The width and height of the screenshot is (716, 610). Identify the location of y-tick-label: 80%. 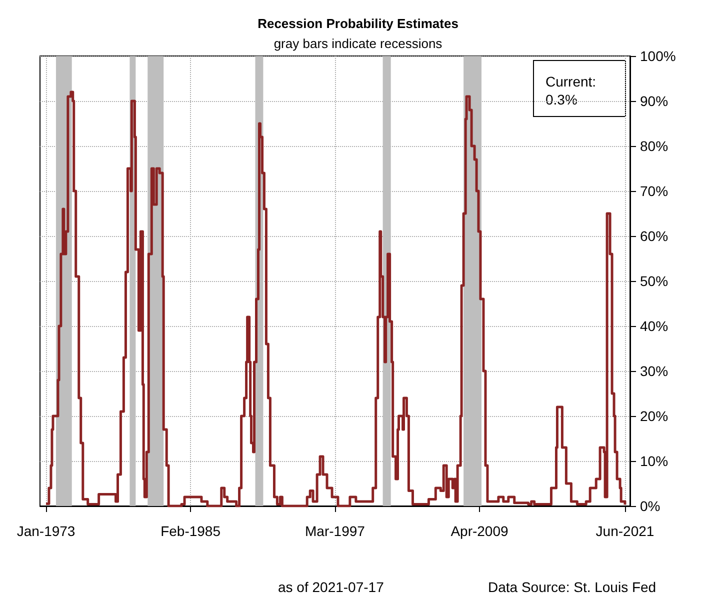
(654, 146).